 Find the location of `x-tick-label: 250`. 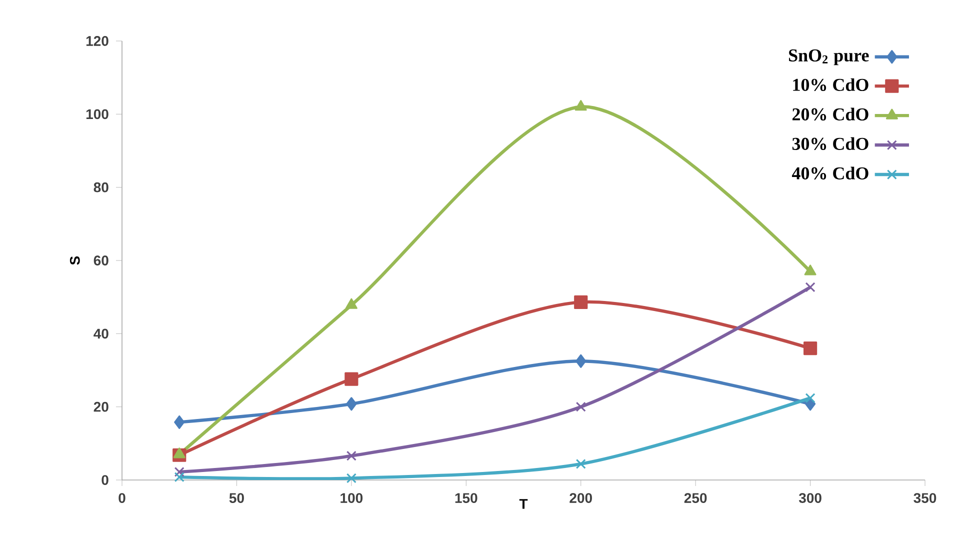

x-tick-label: 250 is located at coordinates (695, 498).